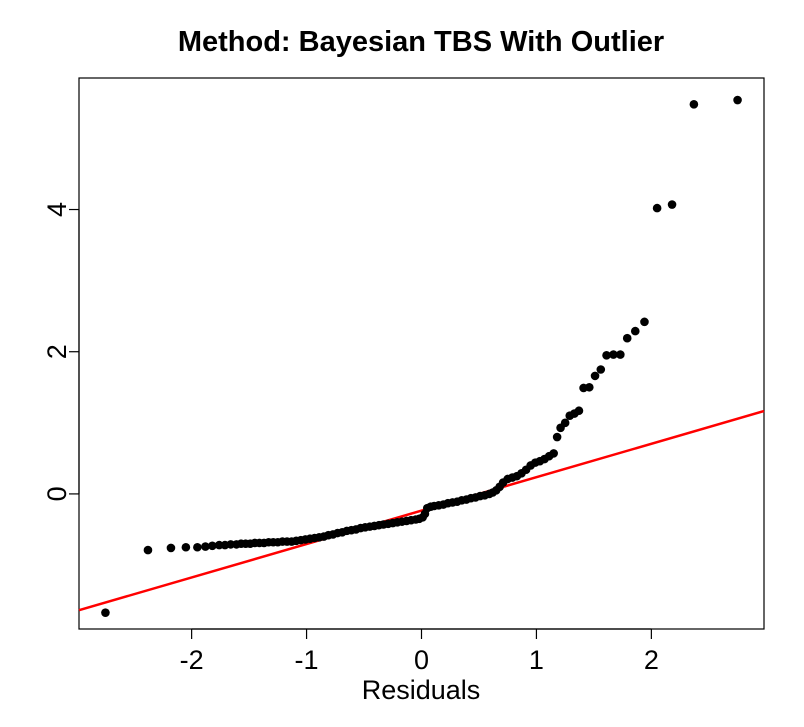 The height and width of the screenshot is (727, 804). I want to click on x-axis: -2 -1 0 1 2, so click(419, 651).